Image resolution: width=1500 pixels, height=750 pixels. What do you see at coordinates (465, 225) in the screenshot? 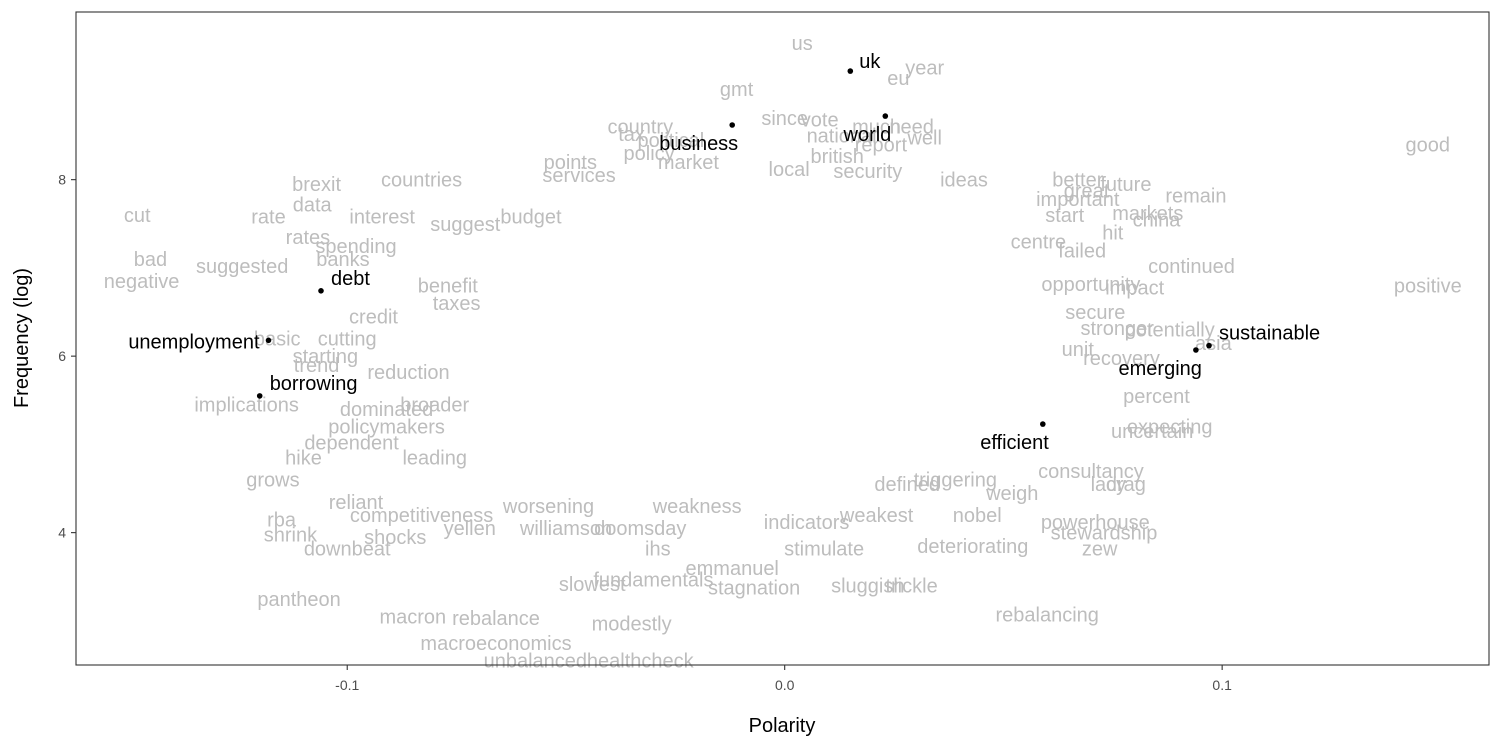
I see `background-word-suggest: suggest` at bounding box center [465, 225].